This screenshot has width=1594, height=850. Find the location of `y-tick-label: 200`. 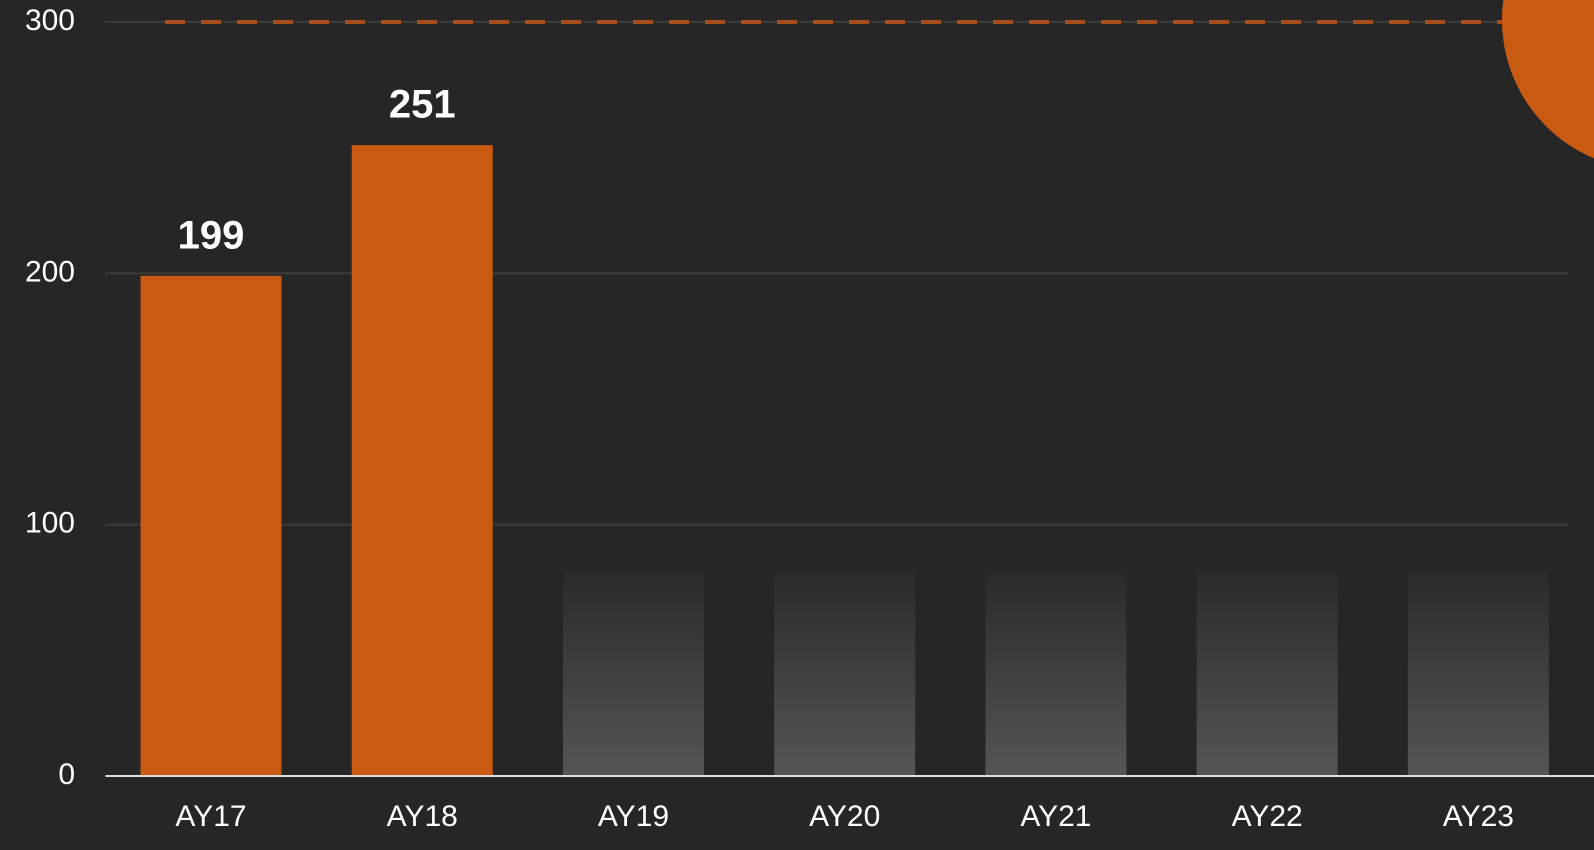

y-tick-label: 200 is located at coordinates (50, 271).